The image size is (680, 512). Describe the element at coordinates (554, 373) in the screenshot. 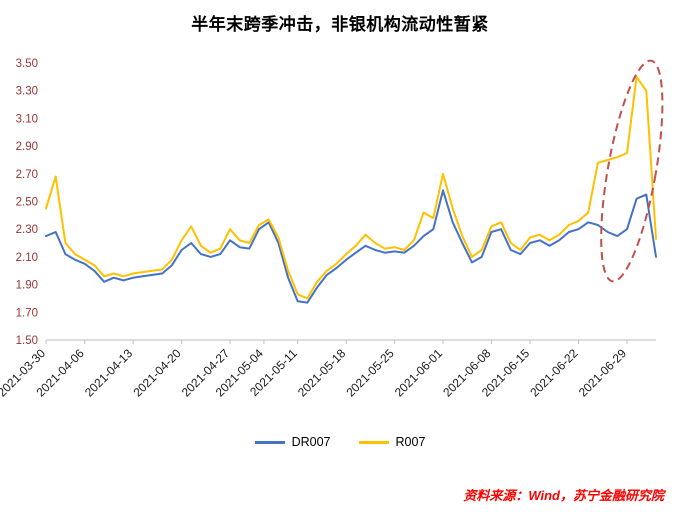

I see `x-axis-tick-label: 2021-06-22` at that location.